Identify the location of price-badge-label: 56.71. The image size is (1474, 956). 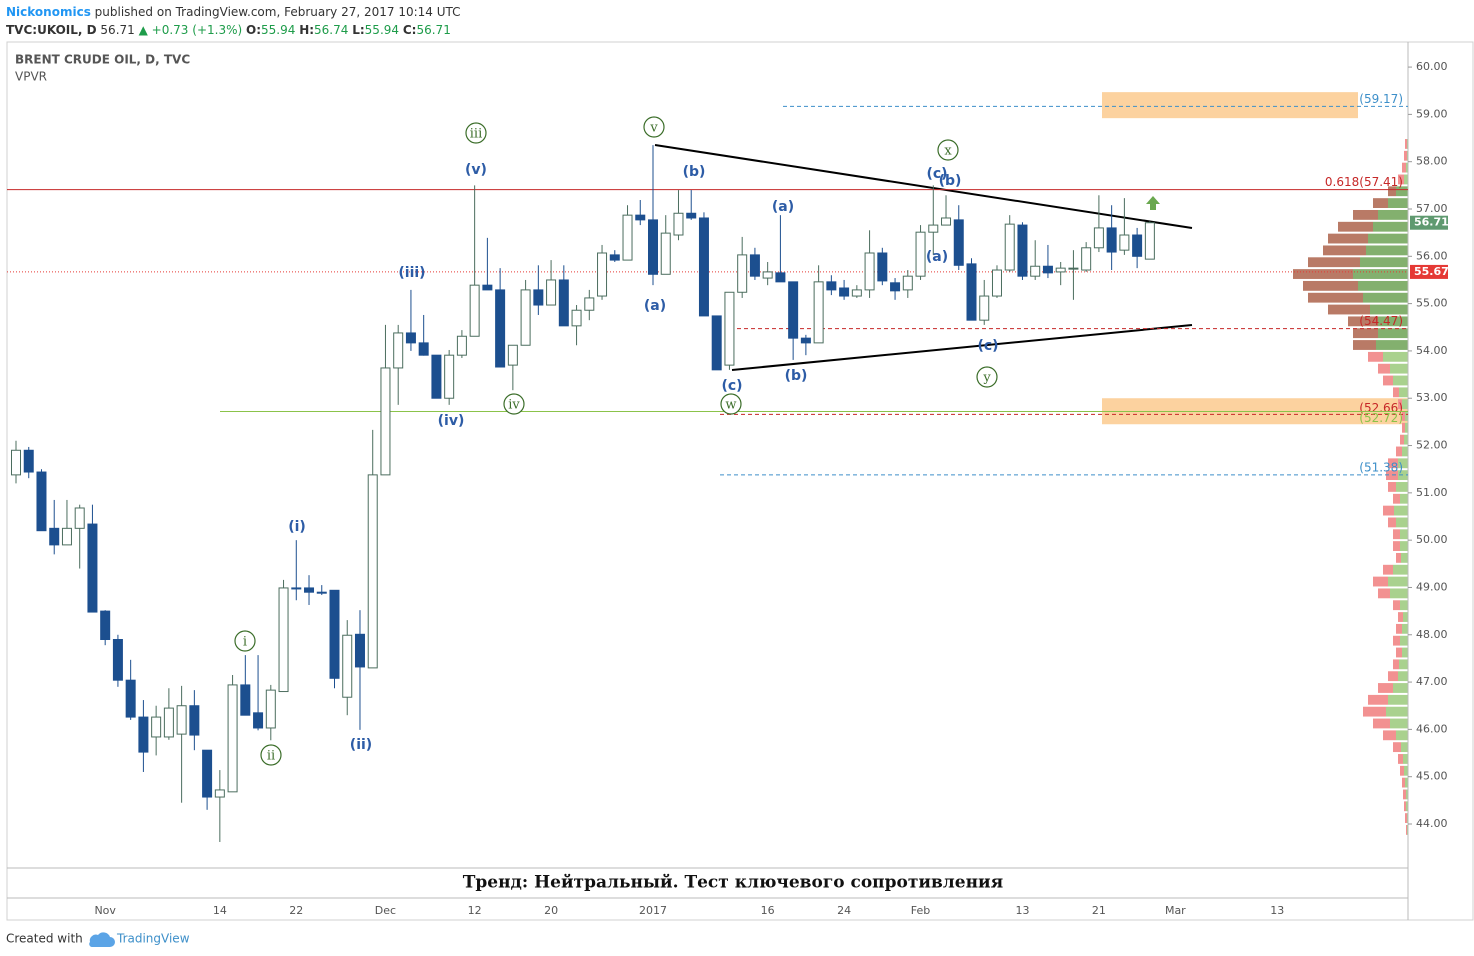
(1431, 222).